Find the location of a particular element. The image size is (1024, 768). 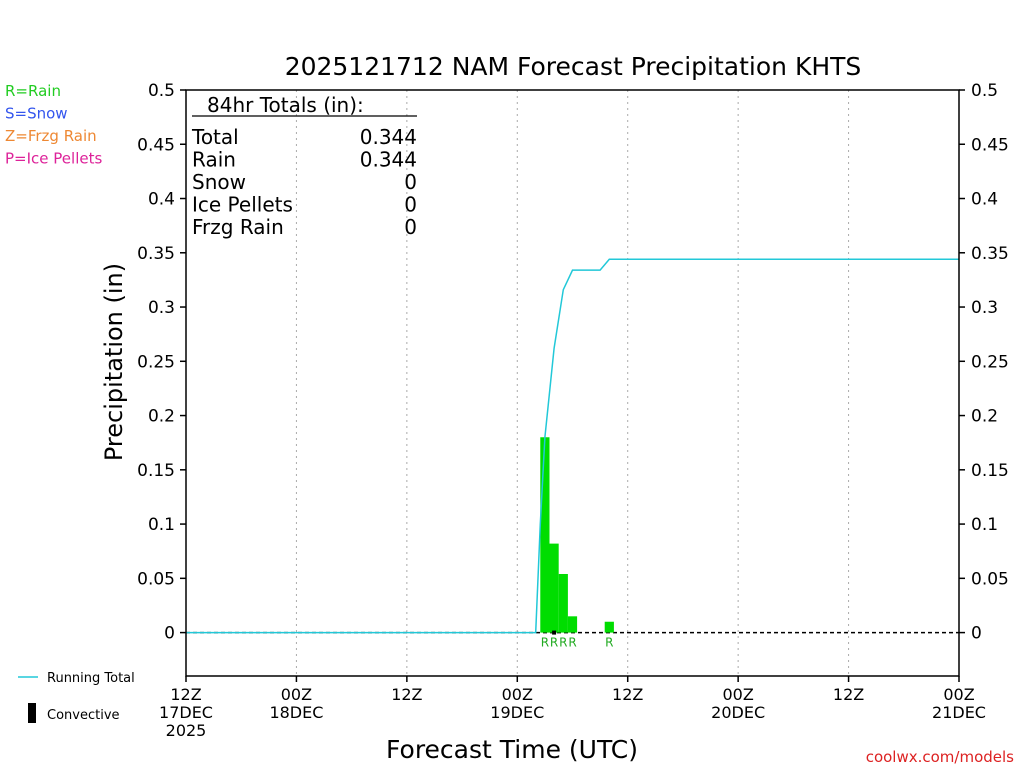

x-tick-label: 18DEC is located at coordinates (296, 712).